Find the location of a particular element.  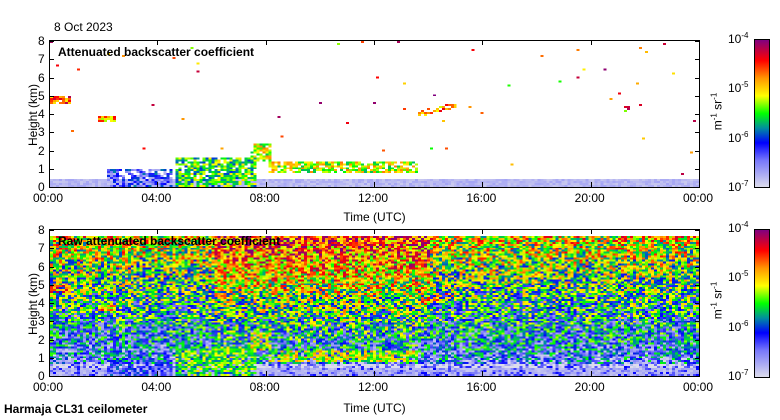

colorbar-tick-label: 10⁻⁴ is located at coordinates (738, 38).